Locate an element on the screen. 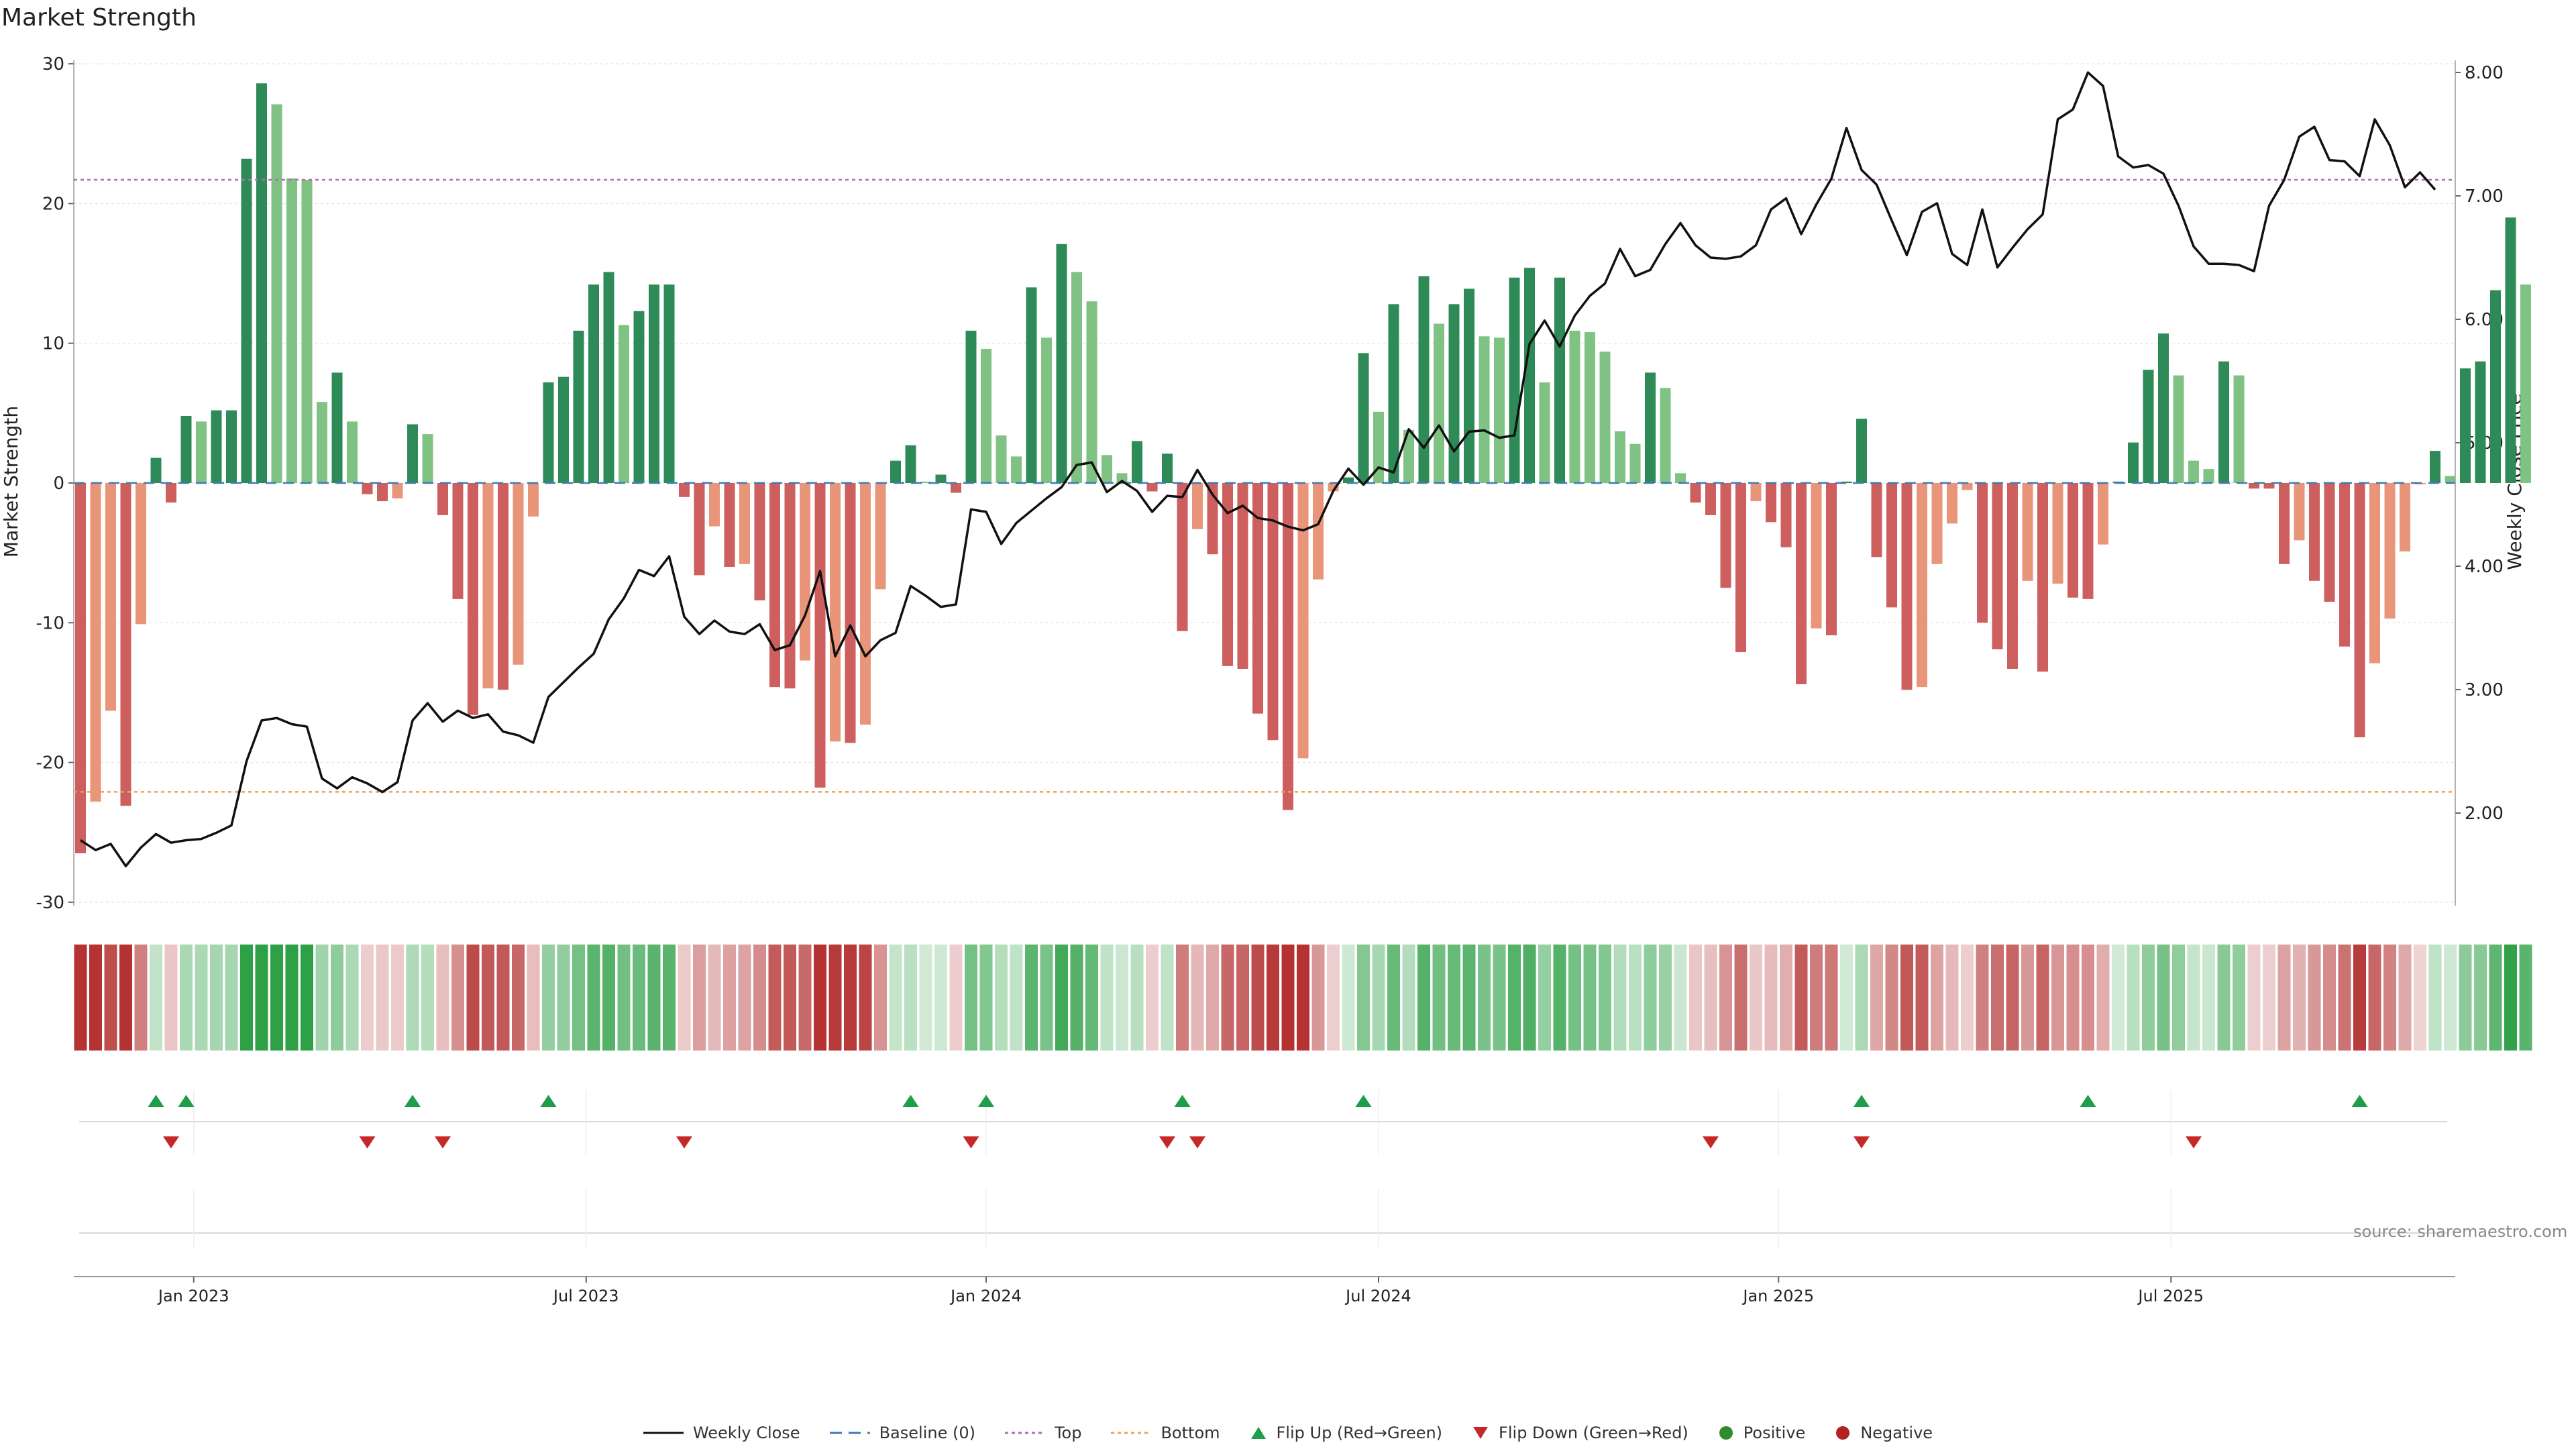 Image resolution: width=2576 pixels, height=1449 pixels. tick-label: 8.00 is located at coordinates (2484, 73).